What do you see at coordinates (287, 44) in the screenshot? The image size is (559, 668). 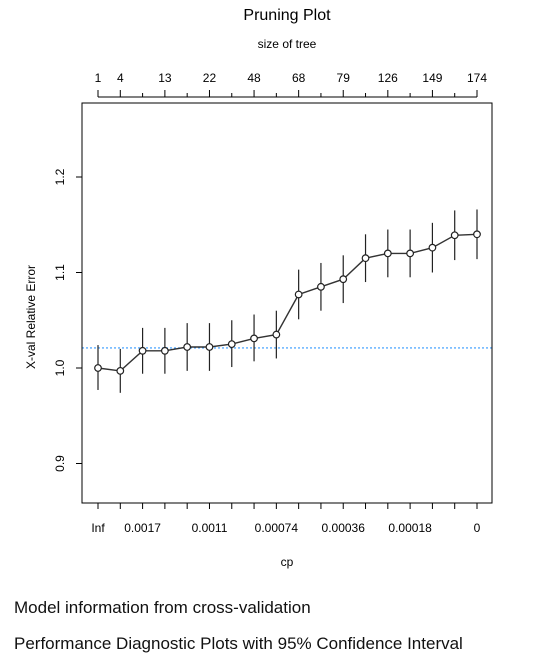 I see `top-axis-label: size of tree` at bounding box center [287, 44].